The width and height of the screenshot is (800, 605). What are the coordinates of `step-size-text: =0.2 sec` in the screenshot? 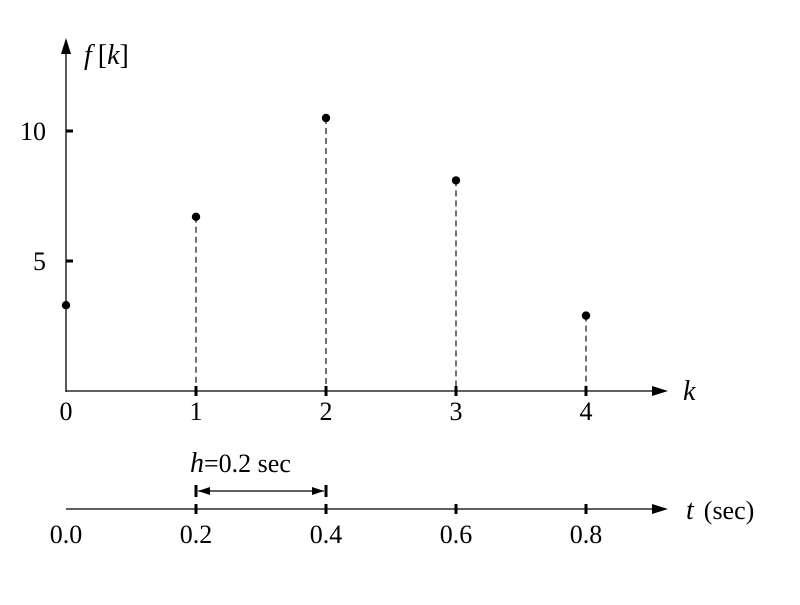 It's located at (247, 463).